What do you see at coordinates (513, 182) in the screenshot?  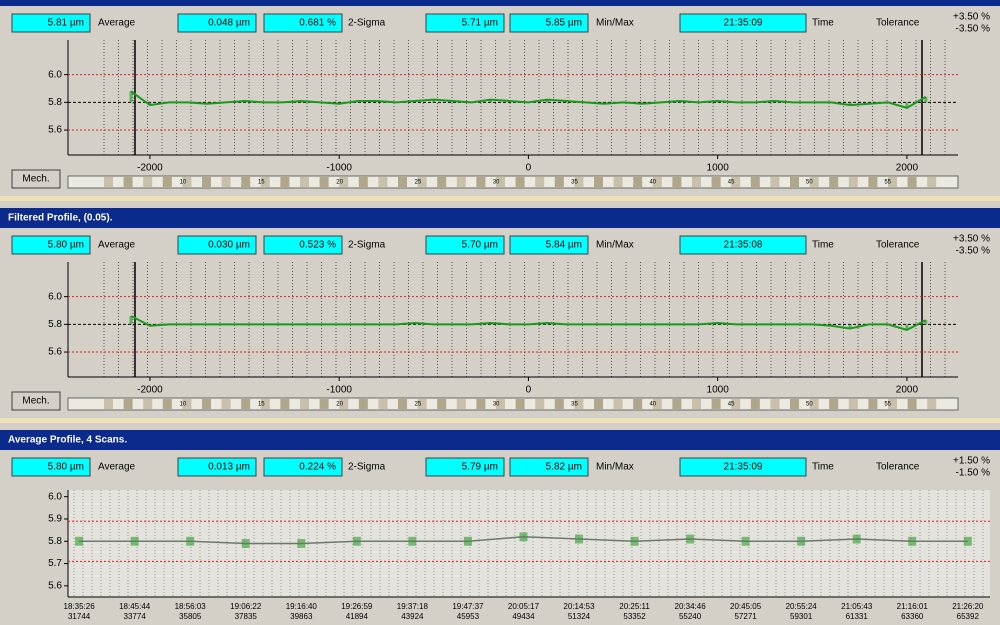 I see `scan-strip` at bounding box center [513, 182].